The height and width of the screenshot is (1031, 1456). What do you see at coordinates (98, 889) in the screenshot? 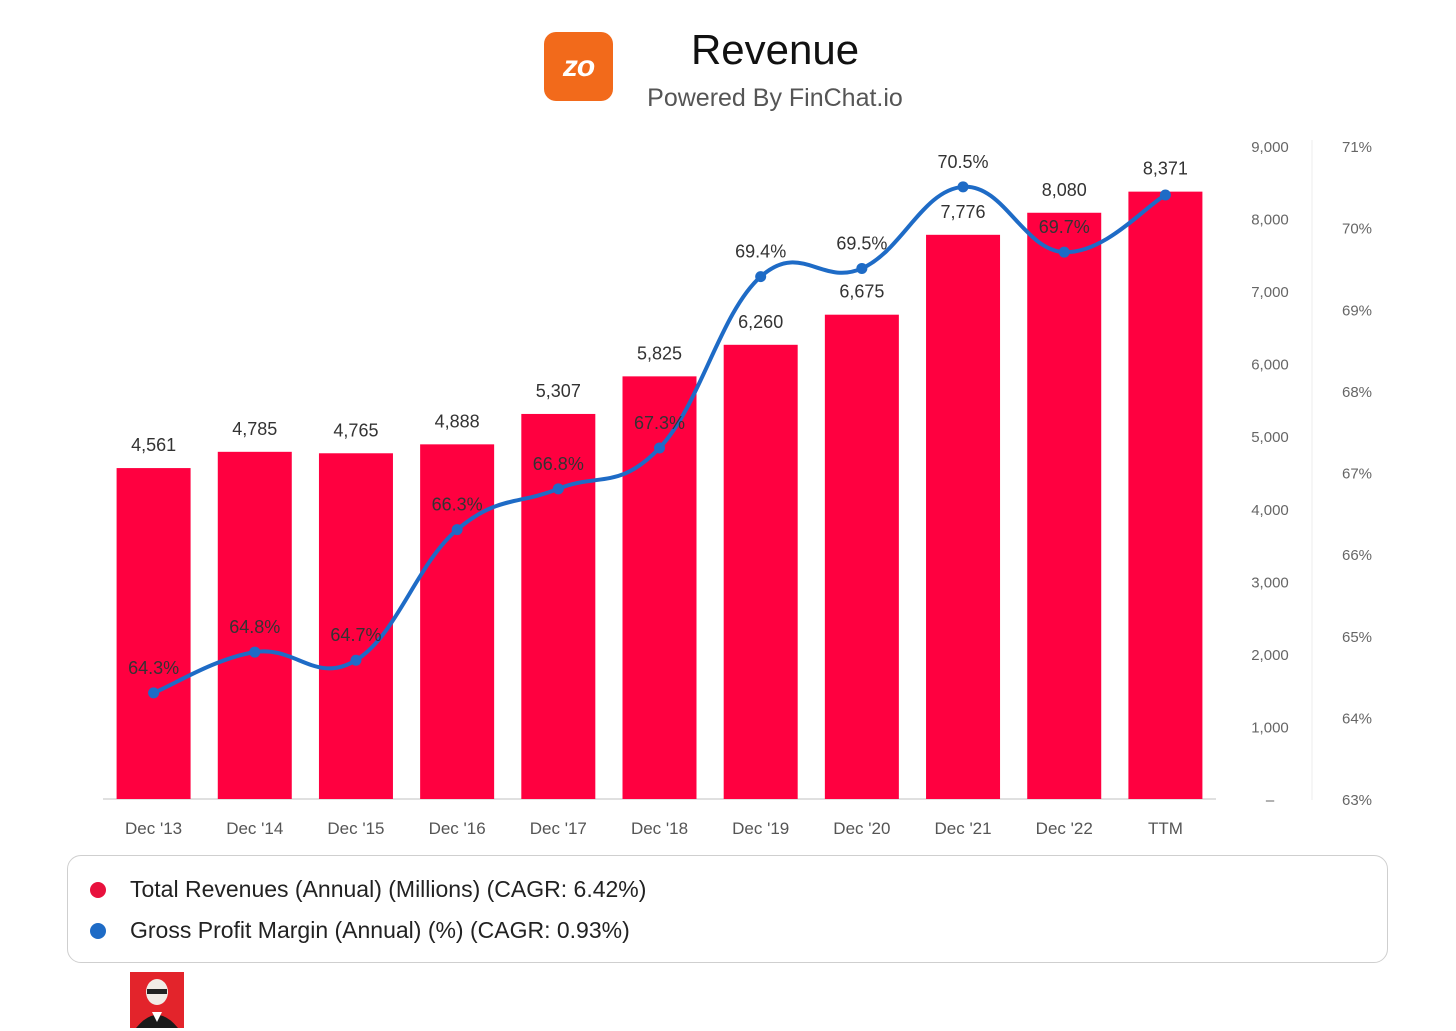
I see `legend-swatch-revenue` at bounding box center [98, 889].